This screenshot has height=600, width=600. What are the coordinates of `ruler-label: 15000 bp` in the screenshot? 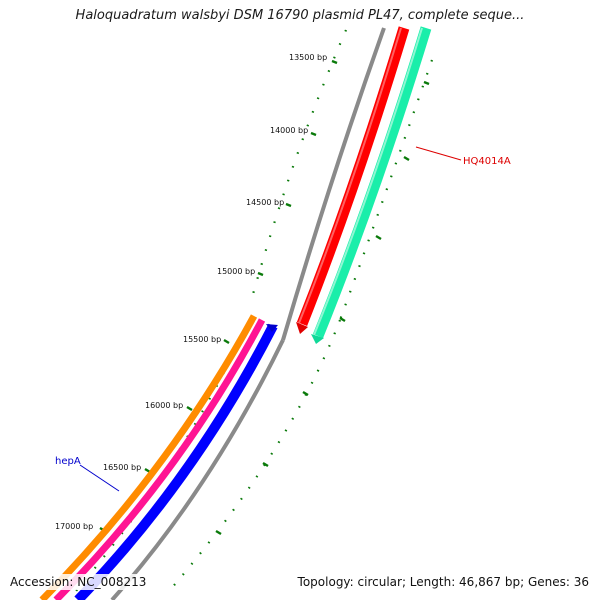 It's located at (236, 271).